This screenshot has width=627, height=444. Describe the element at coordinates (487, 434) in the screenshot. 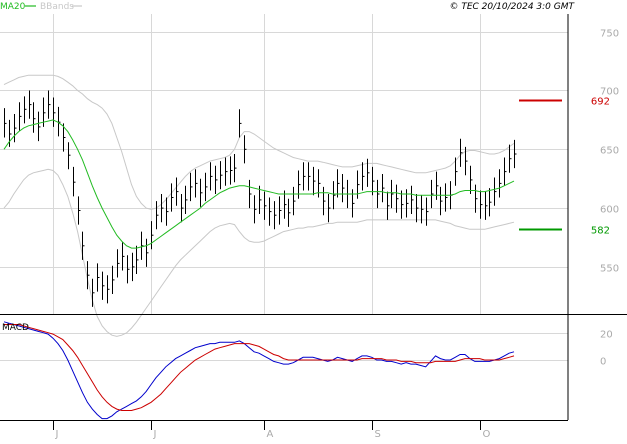

I see `x-tick-label: O` at that location.